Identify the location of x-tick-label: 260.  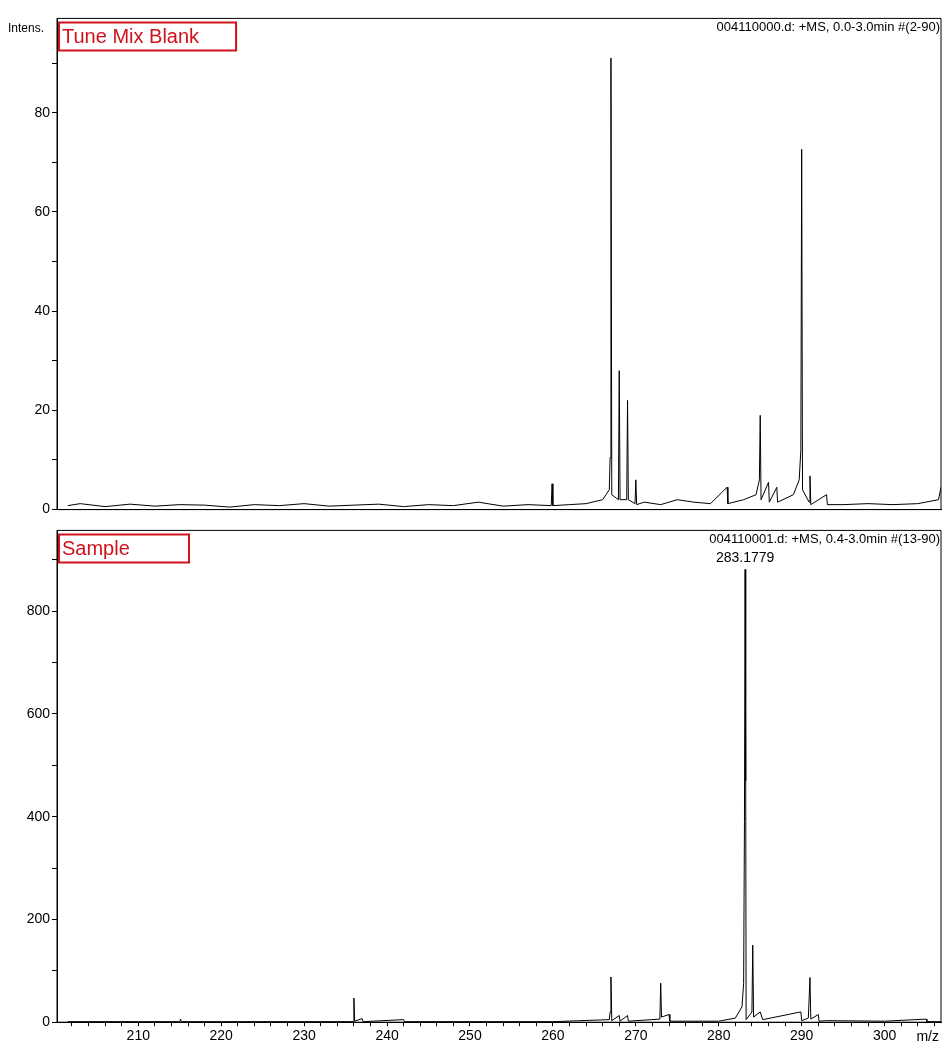
(553, 1035).